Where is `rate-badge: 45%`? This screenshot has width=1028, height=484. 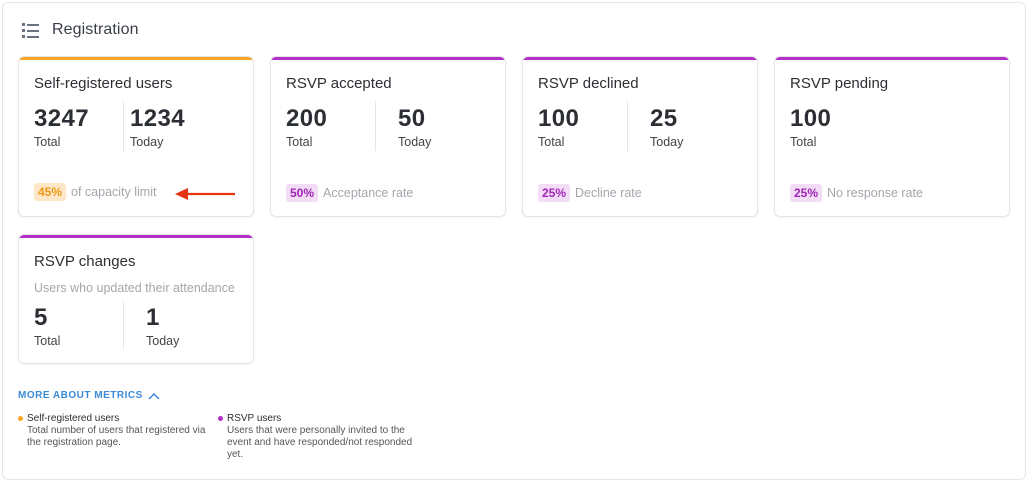 rate-badge: 45% is located at coordinates (50, 192).